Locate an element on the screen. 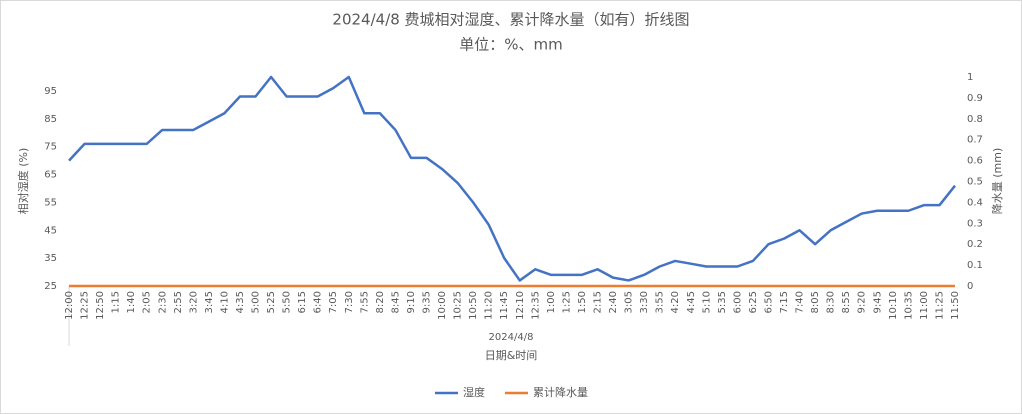 This screenshot has width=1022, height=414. x-tick-label: 7:30 is located at coordinates (349, 302).